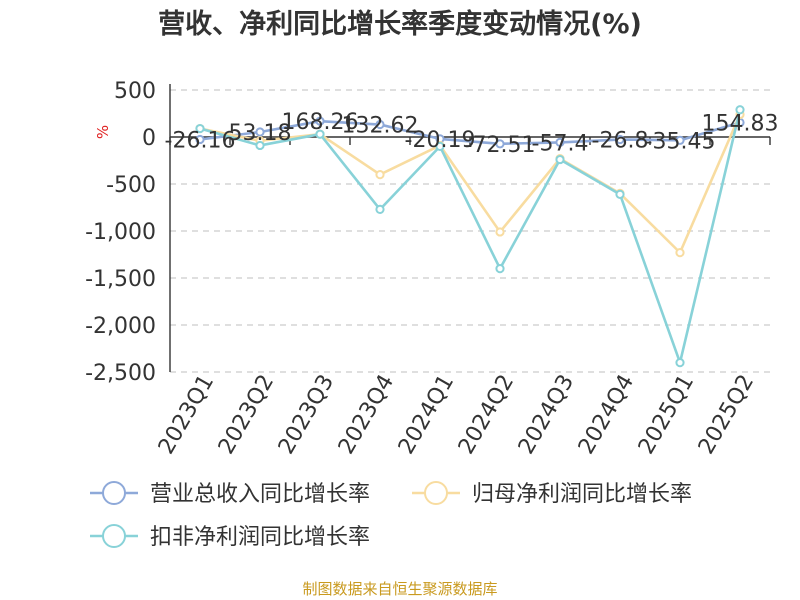  What do you see at coordinates (399, 589) in the screenshot?
I see `source-note: 制图数据来自恒生聚源数据库` at bounding box center [399, 589].